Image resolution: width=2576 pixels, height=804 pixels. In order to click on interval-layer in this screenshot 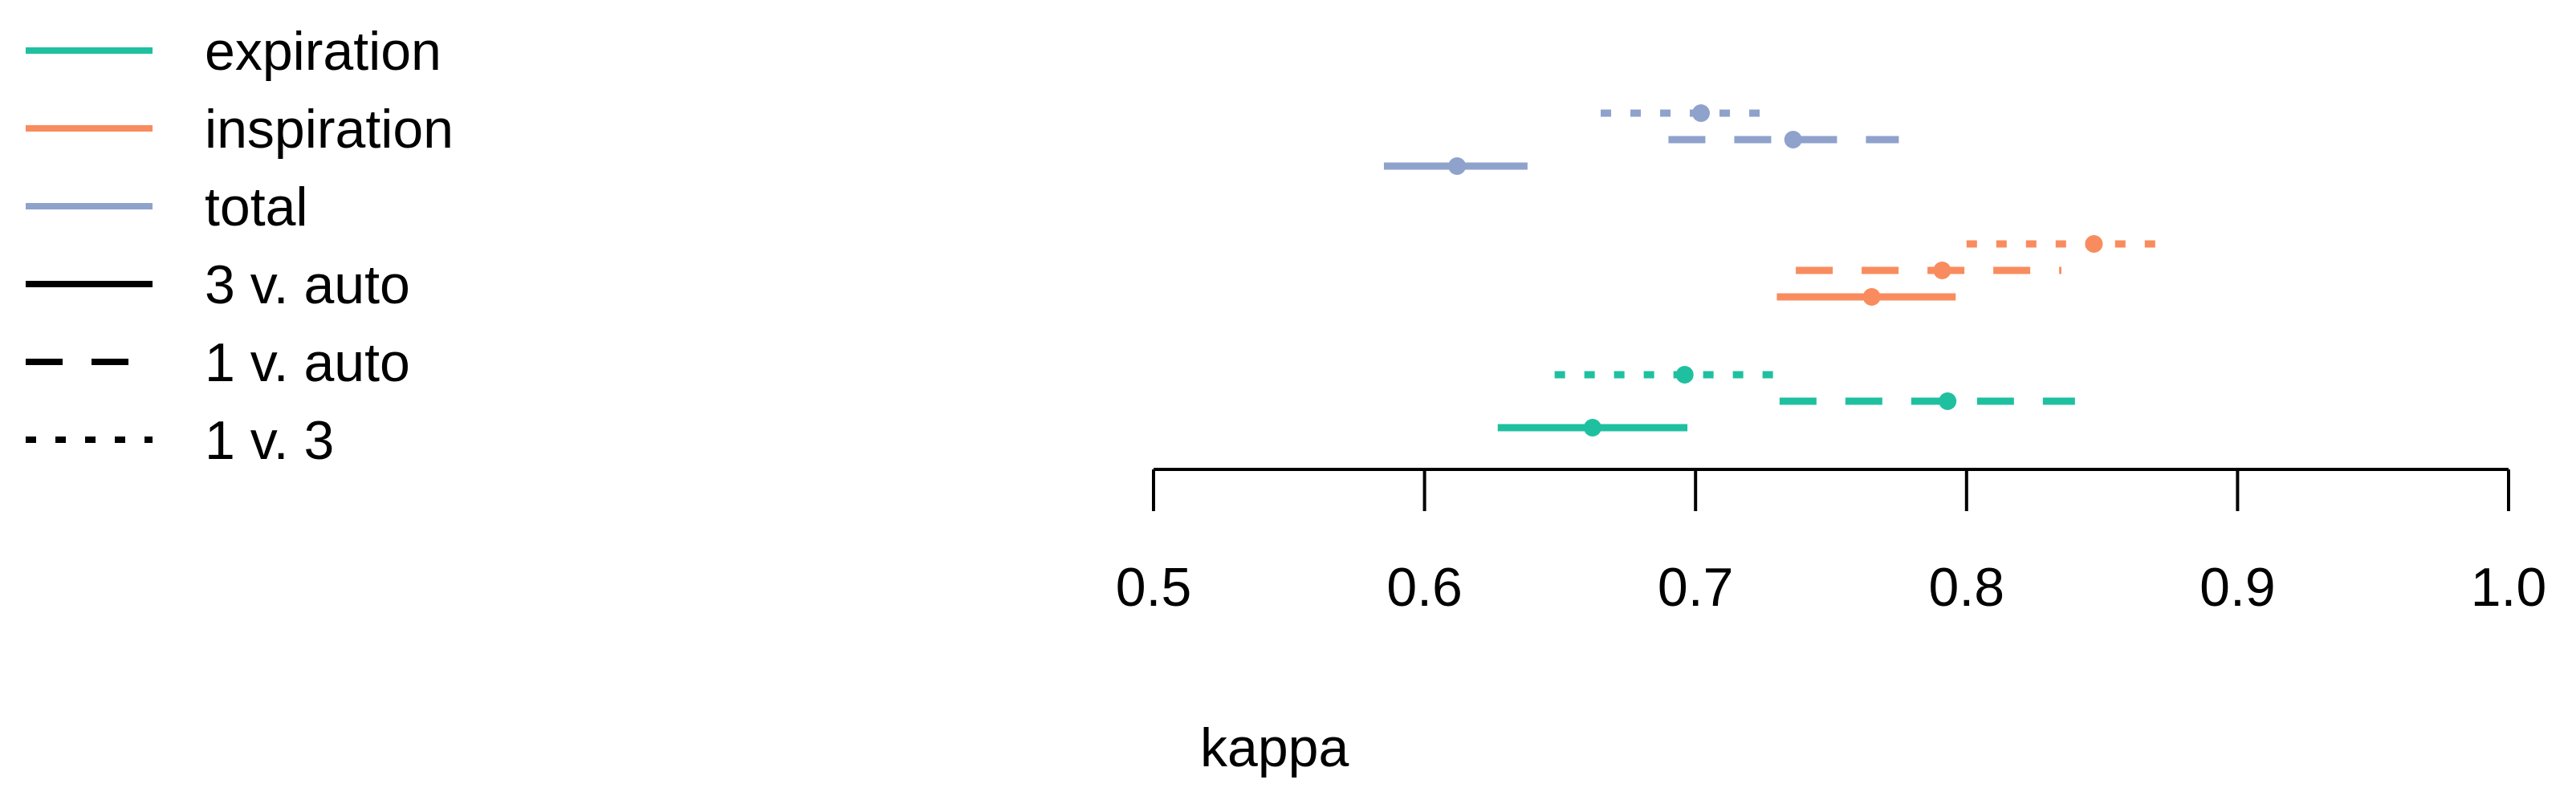, I will do `click(1777, 270)`.